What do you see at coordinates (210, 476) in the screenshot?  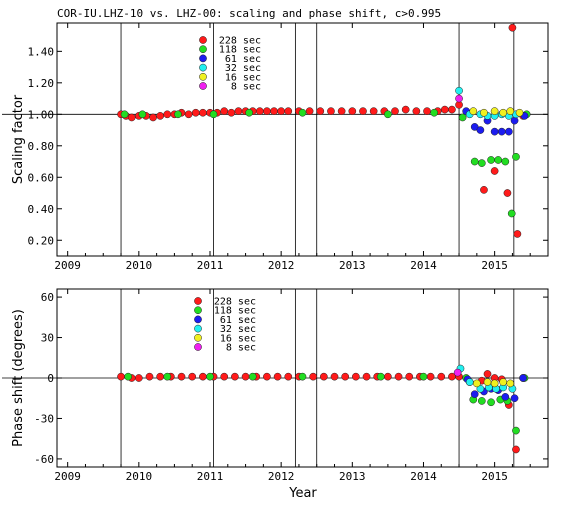 I see `x-tick-label: 2011` at bounding box center [210, 476].